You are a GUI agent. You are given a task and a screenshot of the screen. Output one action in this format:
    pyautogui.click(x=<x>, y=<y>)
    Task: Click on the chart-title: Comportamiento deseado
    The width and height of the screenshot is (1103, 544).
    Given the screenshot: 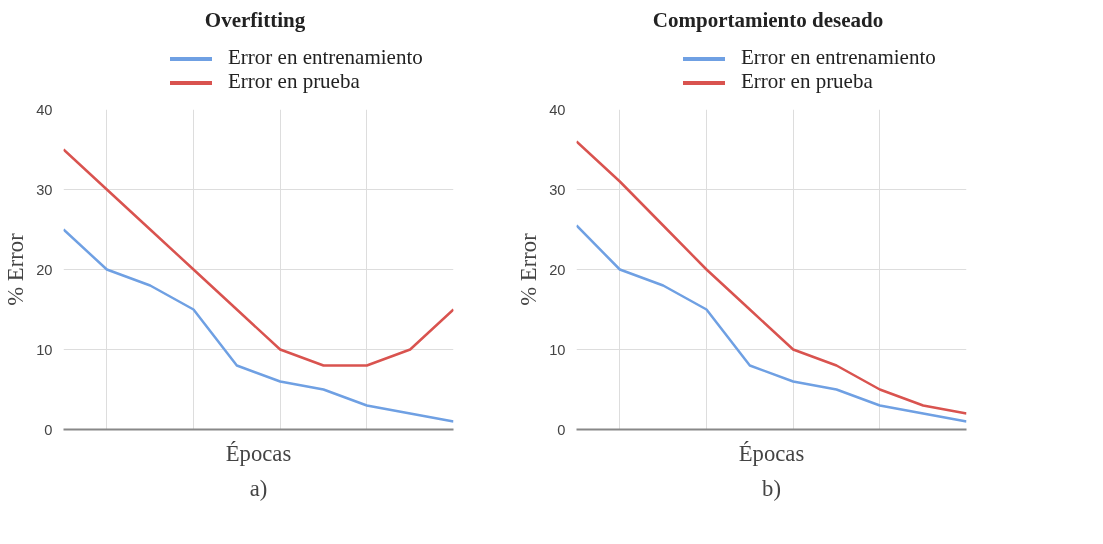 What is the action you would take?
    pyautogui.click(x=768, y=20)
    